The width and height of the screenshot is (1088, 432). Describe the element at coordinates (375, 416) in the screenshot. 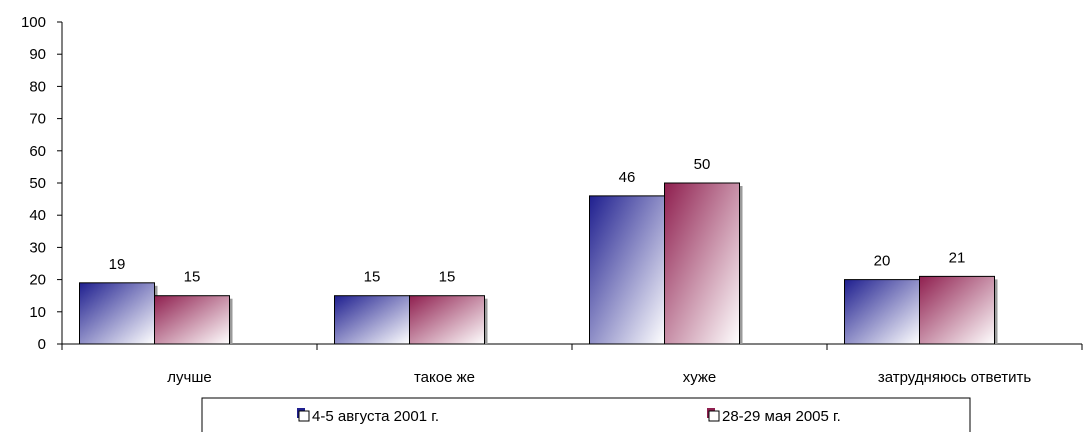

I see `legend-label: 4-5 августа 2001 г.` at that location.